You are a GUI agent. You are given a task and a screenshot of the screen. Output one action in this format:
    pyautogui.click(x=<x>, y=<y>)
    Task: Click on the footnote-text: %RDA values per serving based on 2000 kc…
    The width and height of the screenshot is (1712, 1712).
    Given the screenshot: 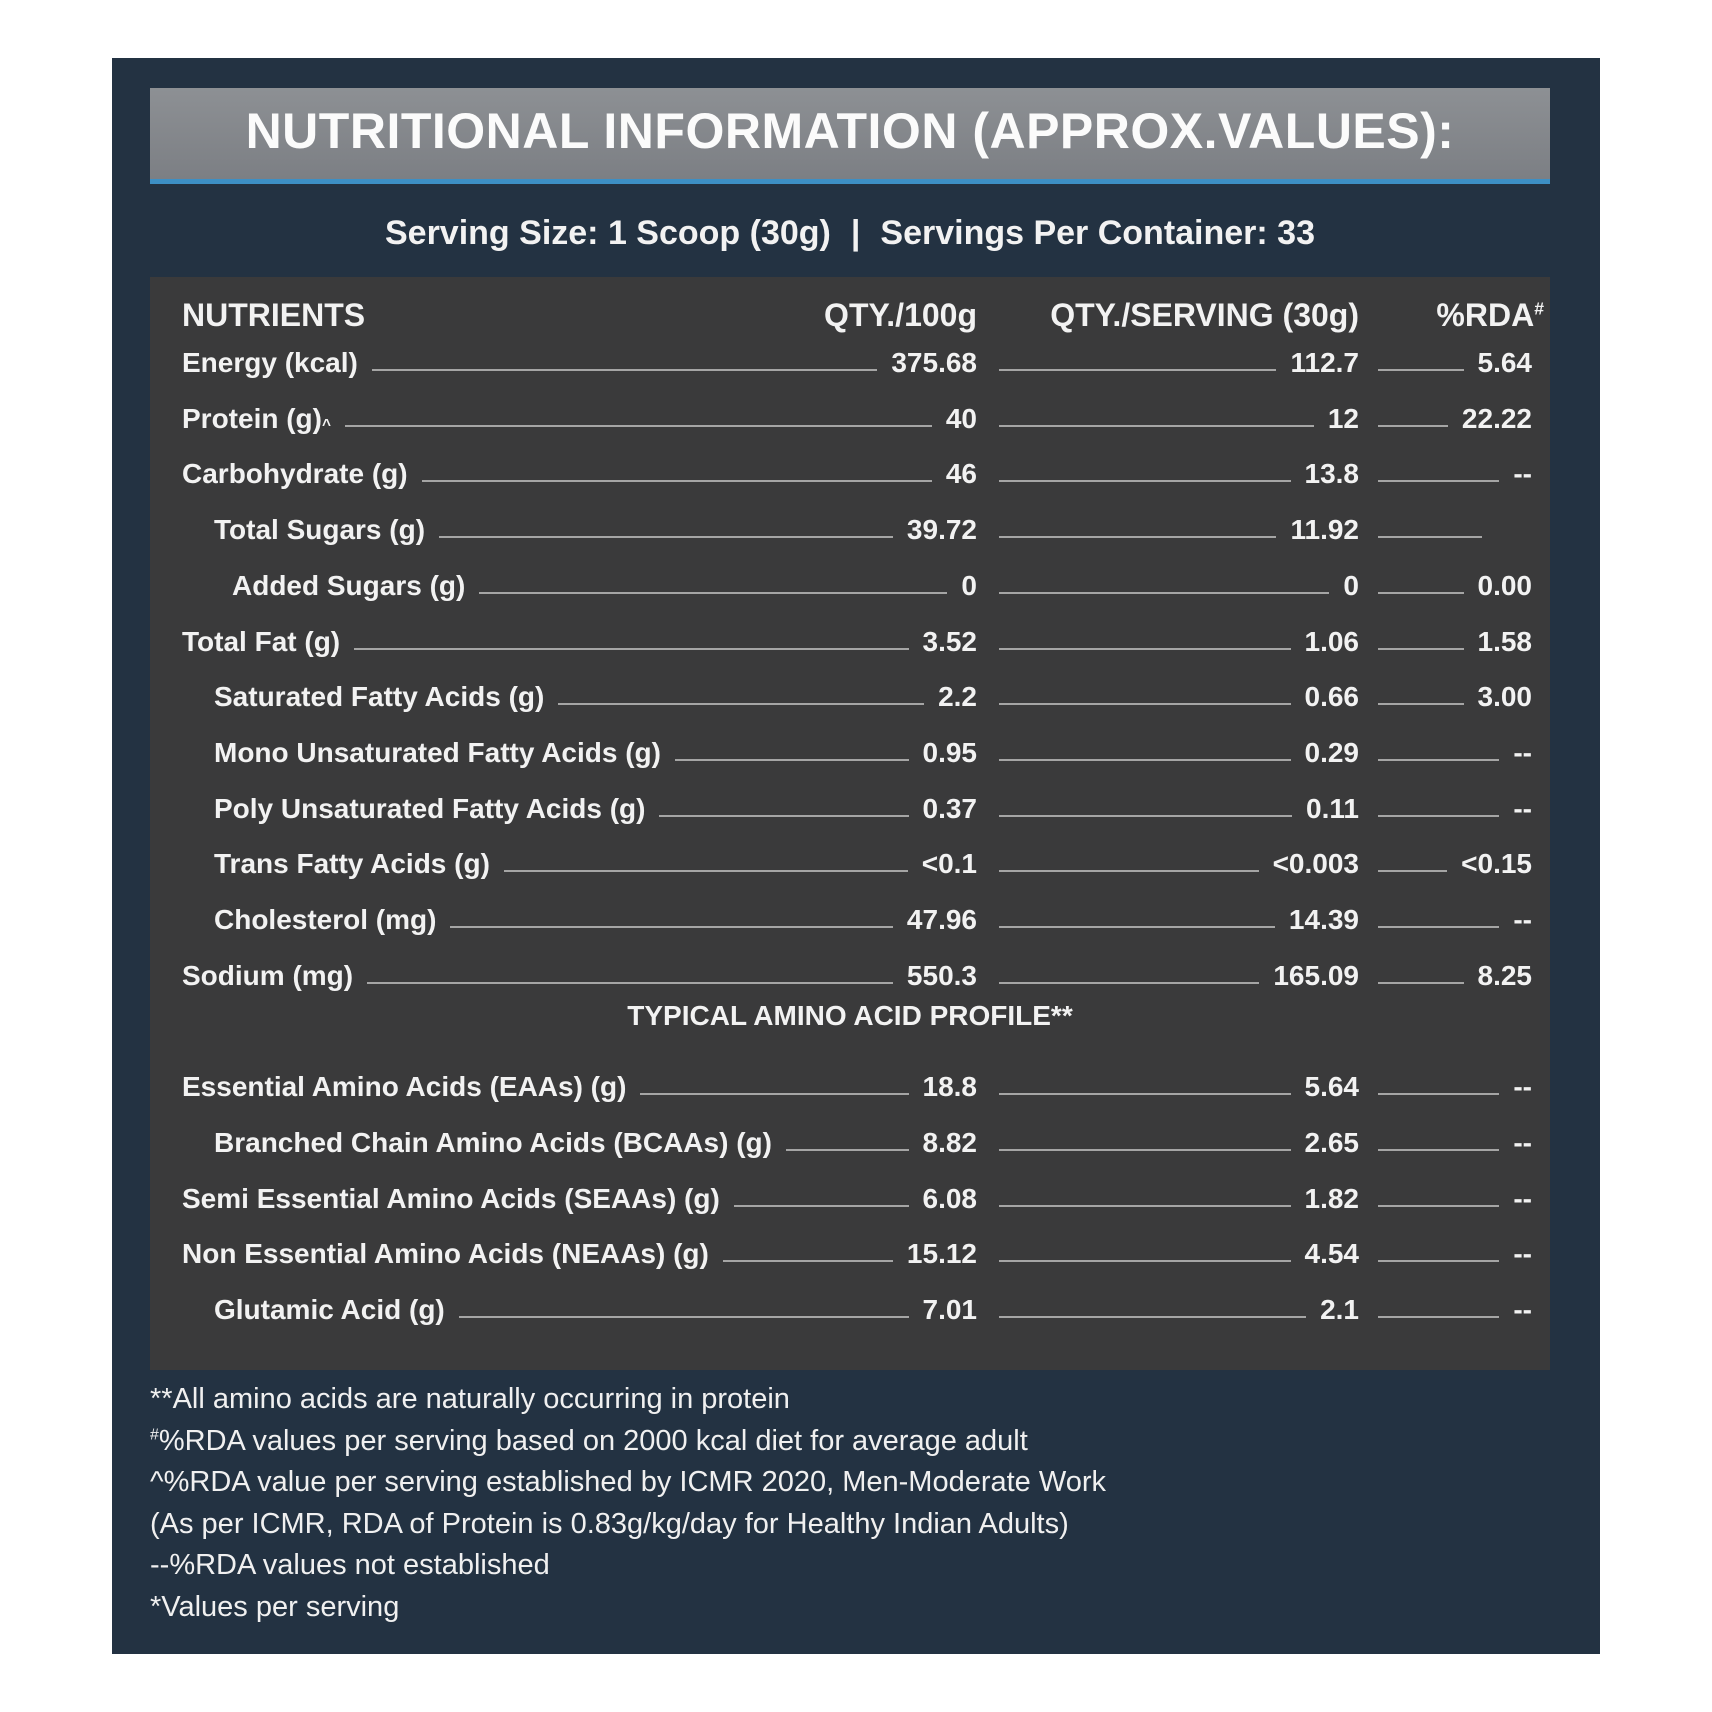 What is the action you would take?
    pyautogui.click(x=593, y=1440)
    